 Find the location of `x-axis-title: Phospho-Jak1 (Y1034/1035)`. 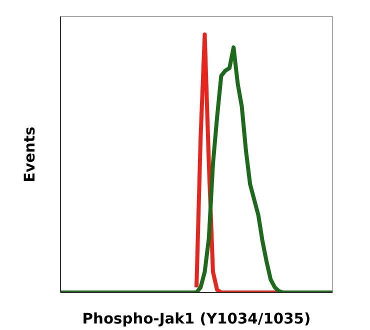

x-axis-title: Phospho-Jak1 (Y1034/1035) is located at coordinates (196, 319).